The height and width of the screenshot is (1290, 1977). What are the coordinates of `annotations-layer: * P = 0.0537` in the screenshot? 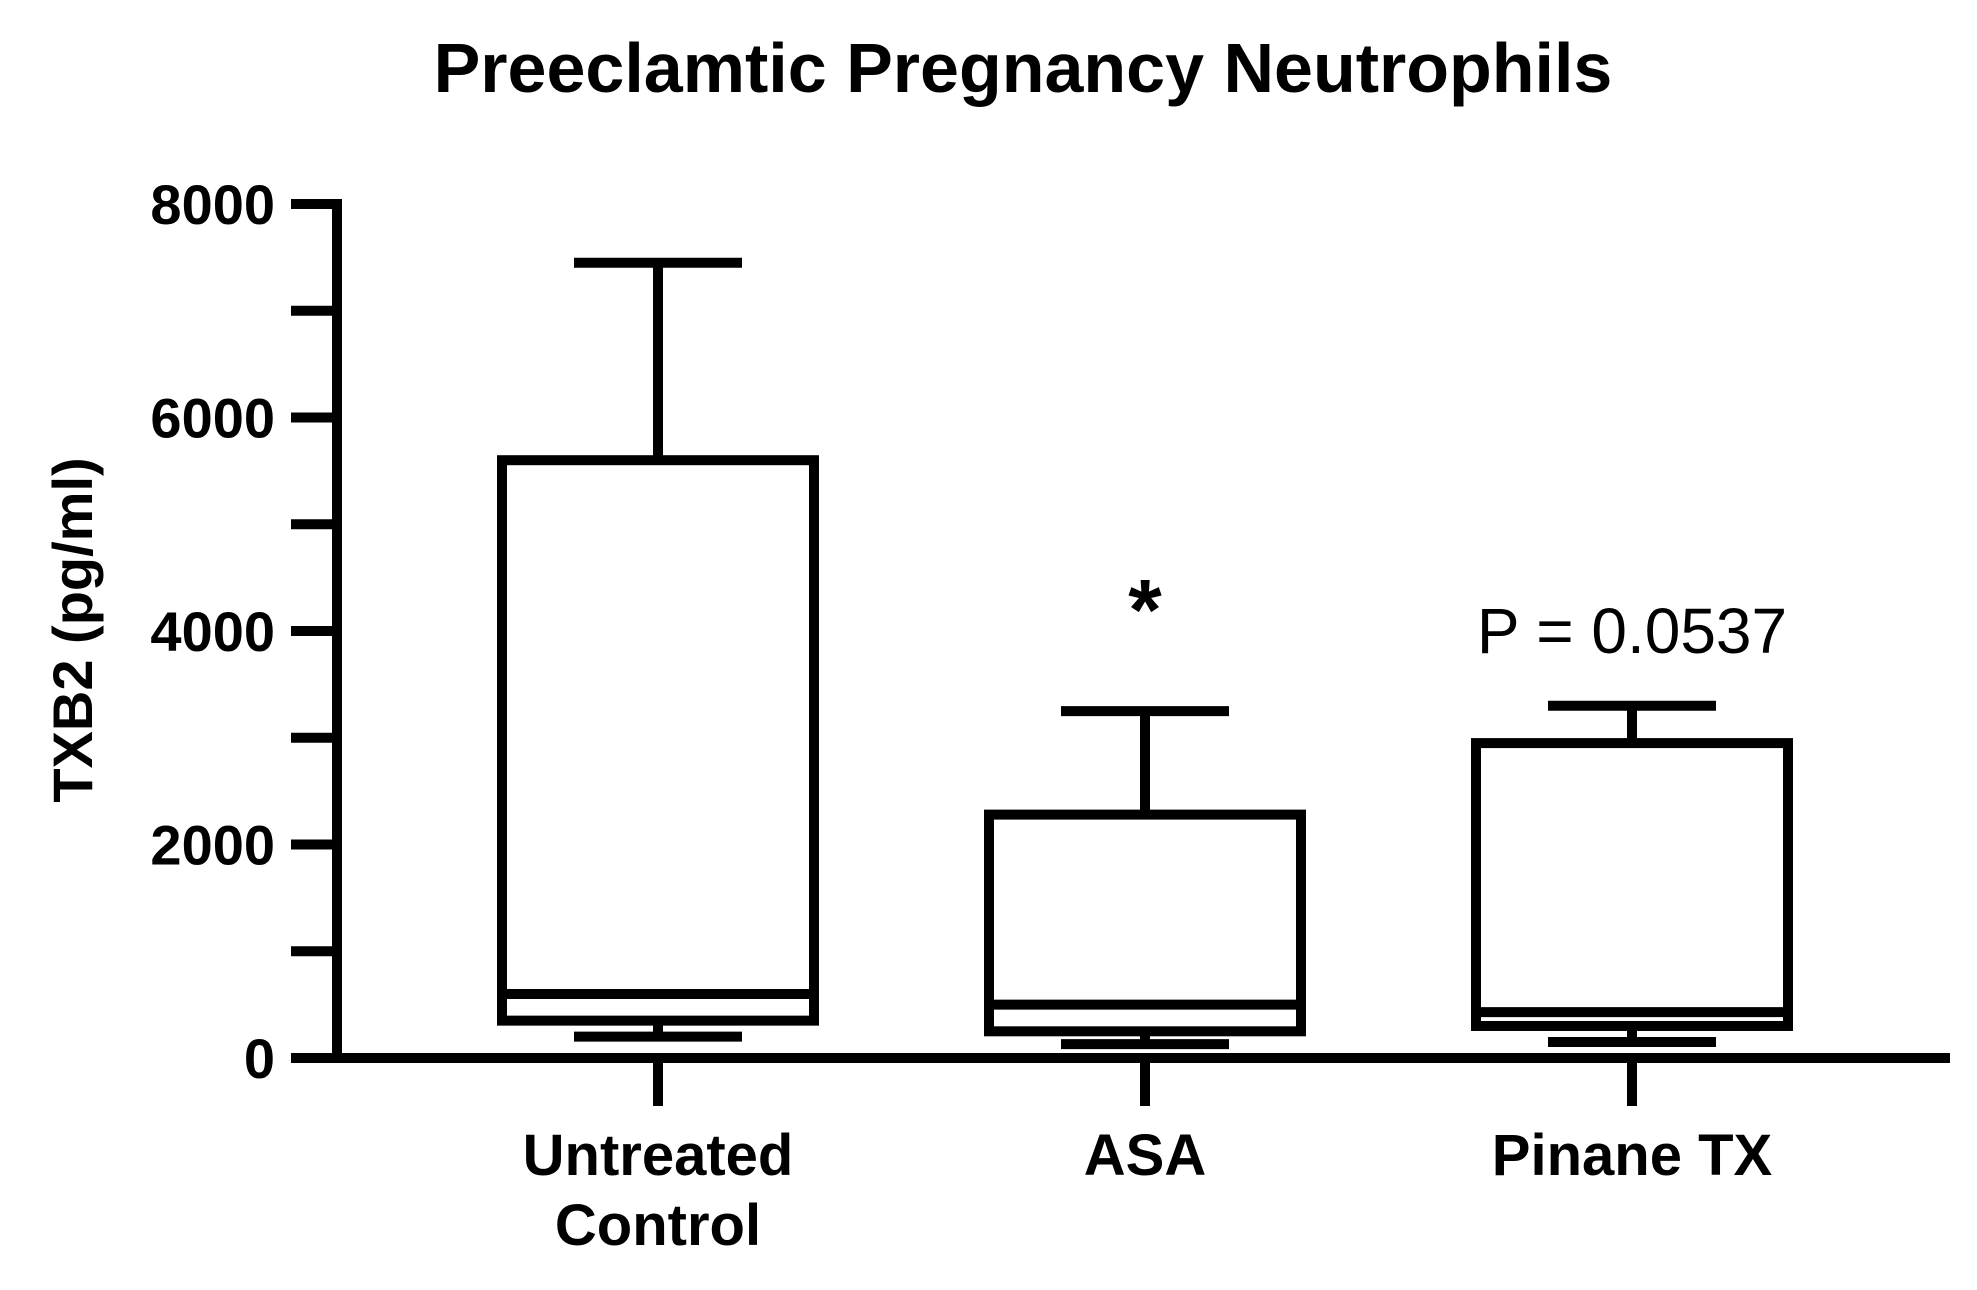 It's located at (1457, 615).